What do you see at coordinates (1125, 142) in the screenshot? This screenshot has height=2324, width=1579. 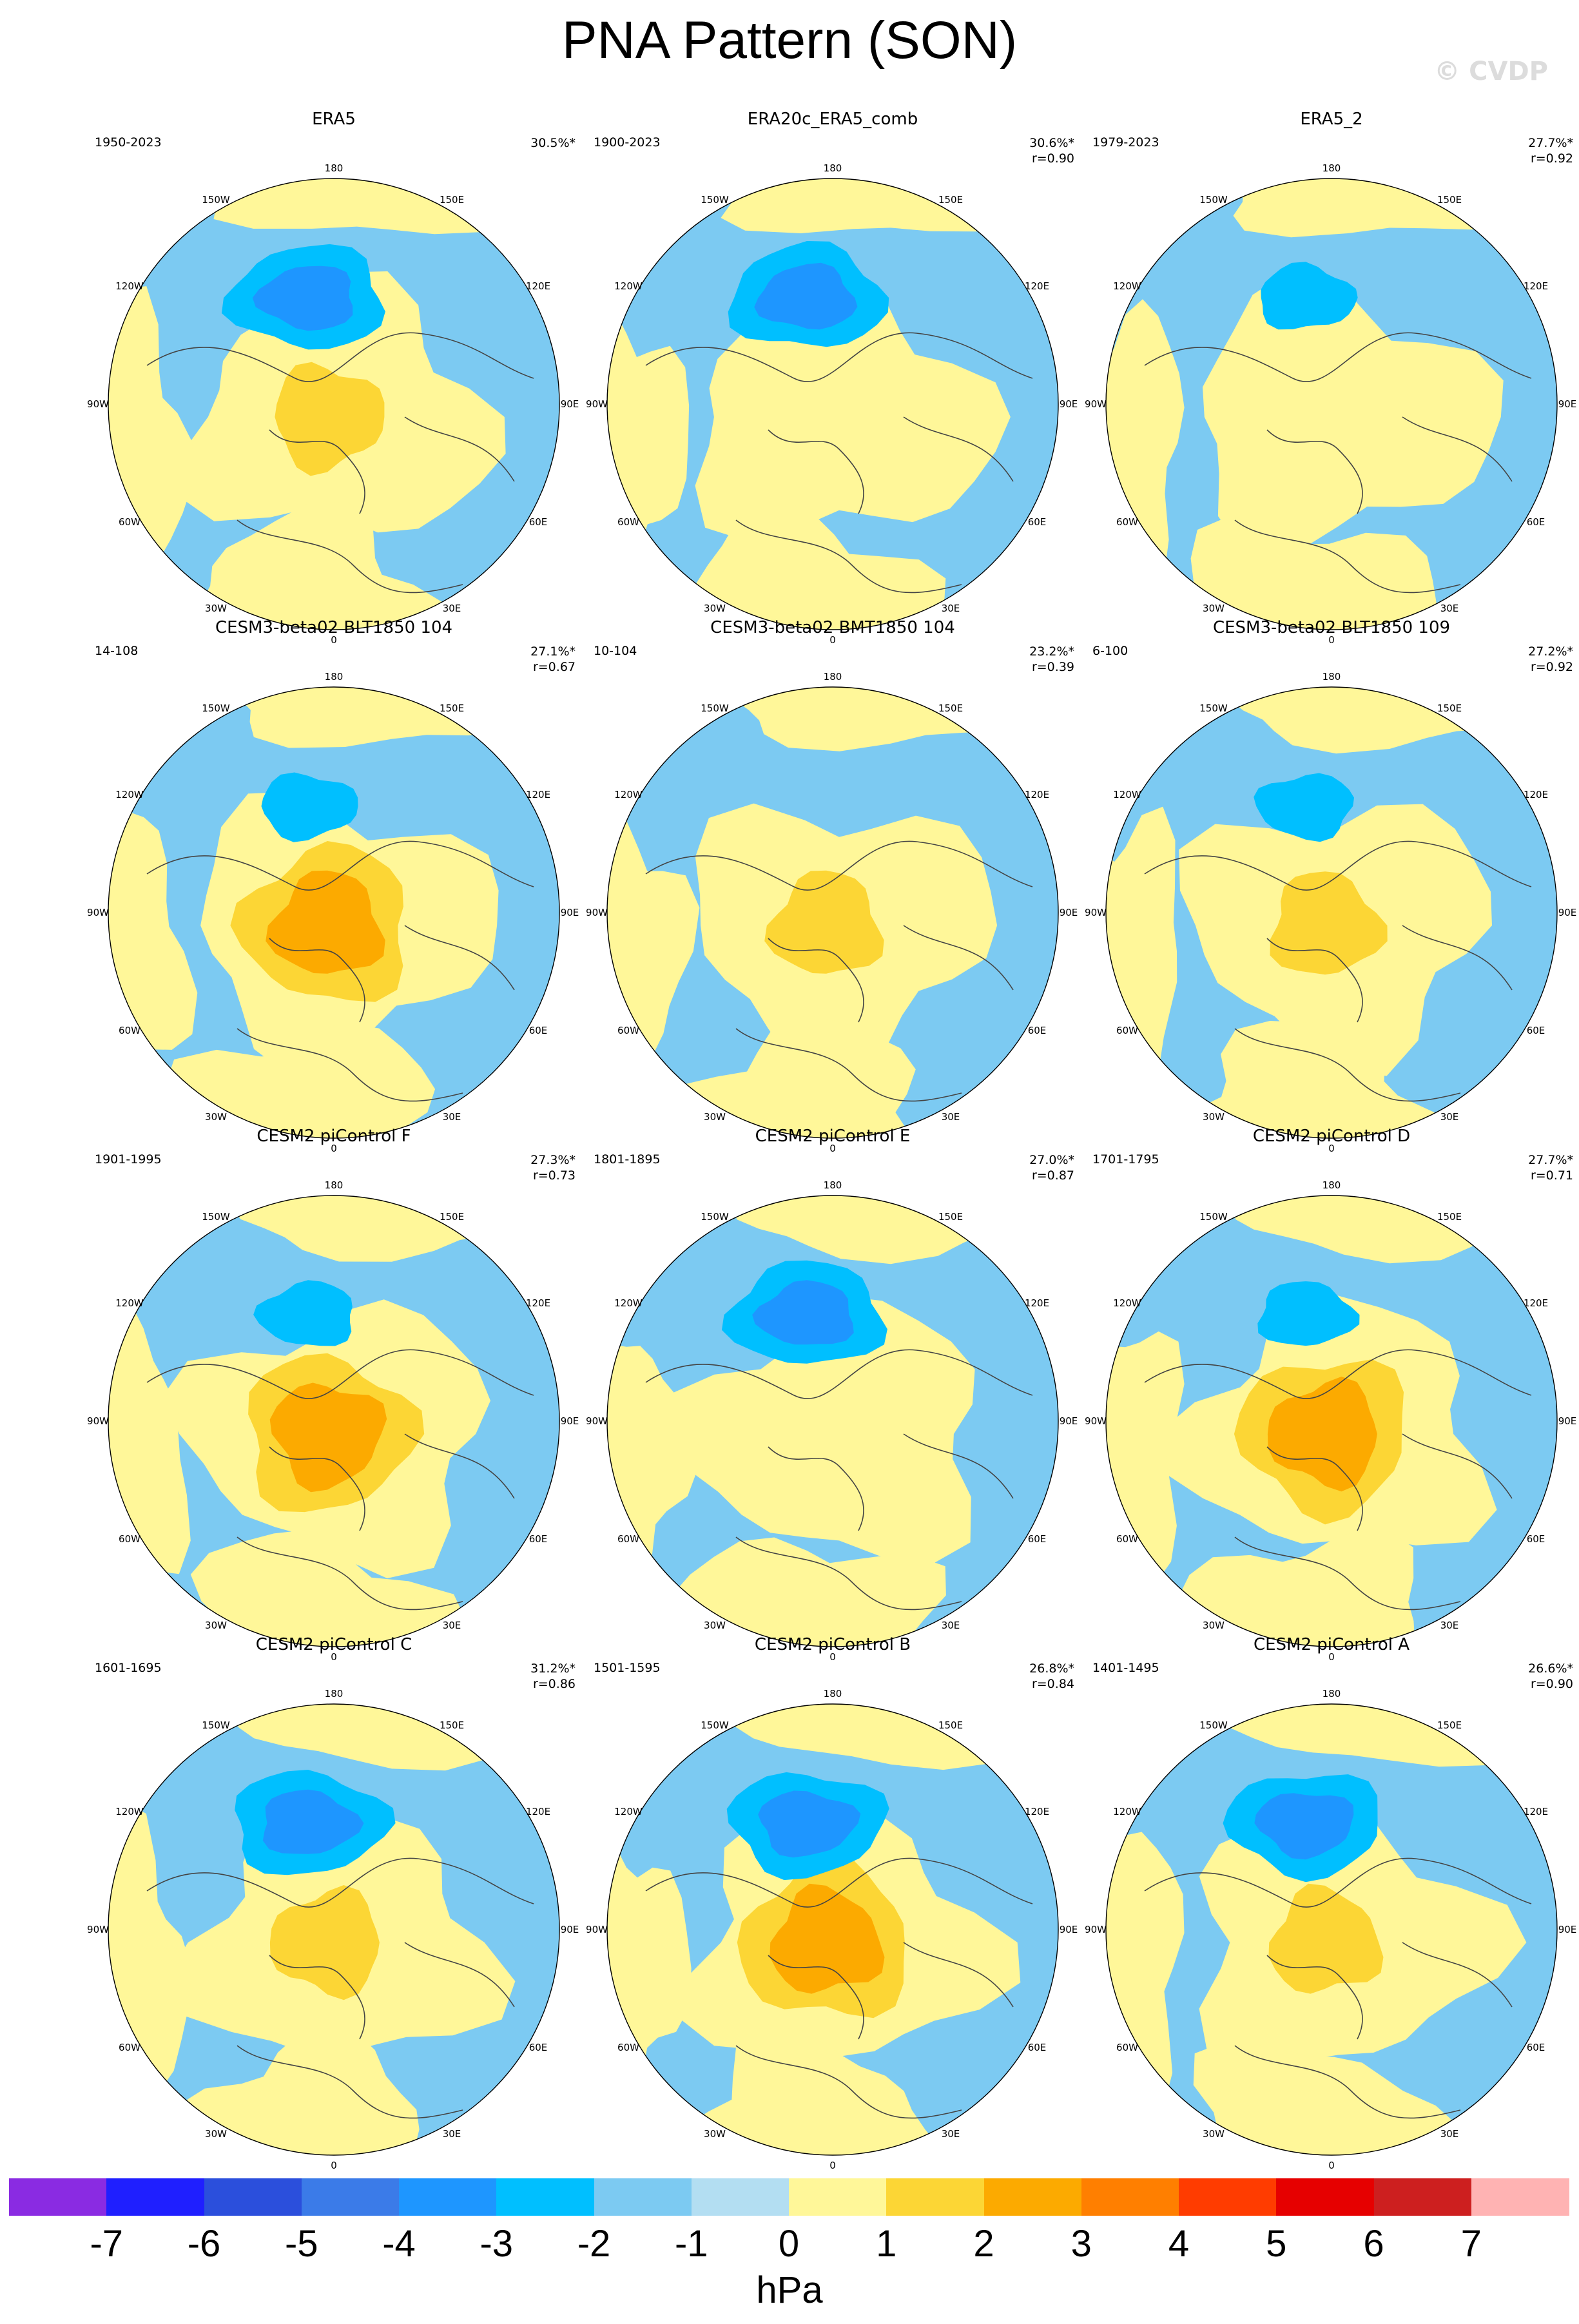 I see `panel-years: 1979-2023` at bounding box center [1125, 142].